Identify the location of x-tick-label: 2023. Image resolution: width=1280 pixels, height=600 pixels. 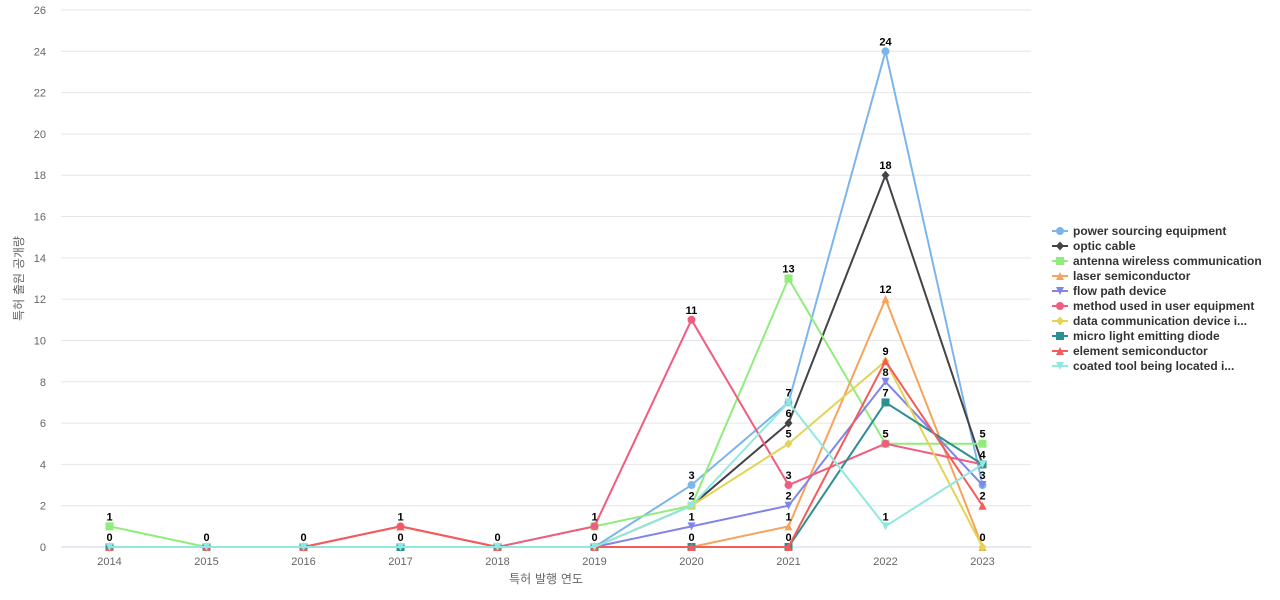
(982, 562).